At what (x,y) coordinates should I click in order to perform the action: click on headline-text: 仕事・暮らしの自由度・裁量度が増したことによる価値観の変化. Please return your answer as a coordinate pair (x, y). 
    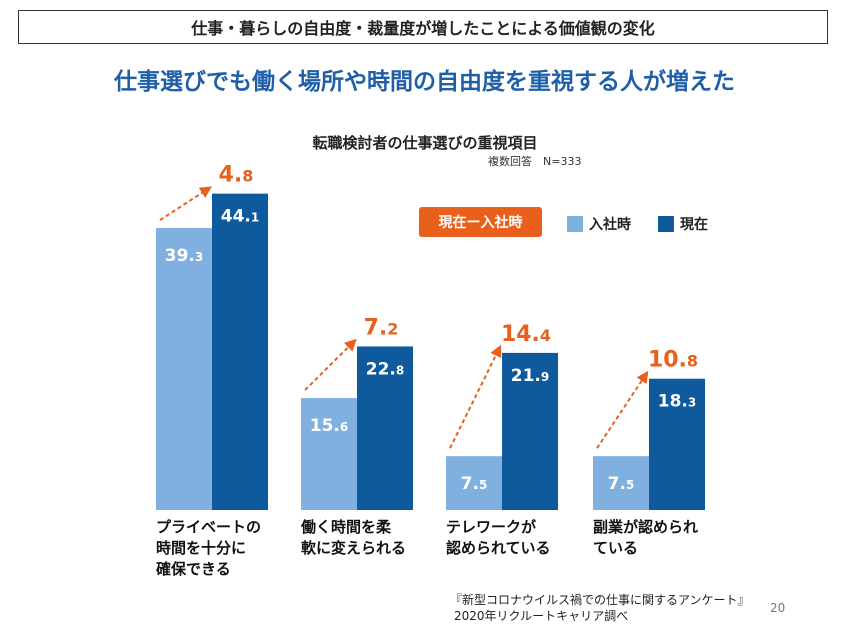
    Looking at the image, I should click on (423, 28).